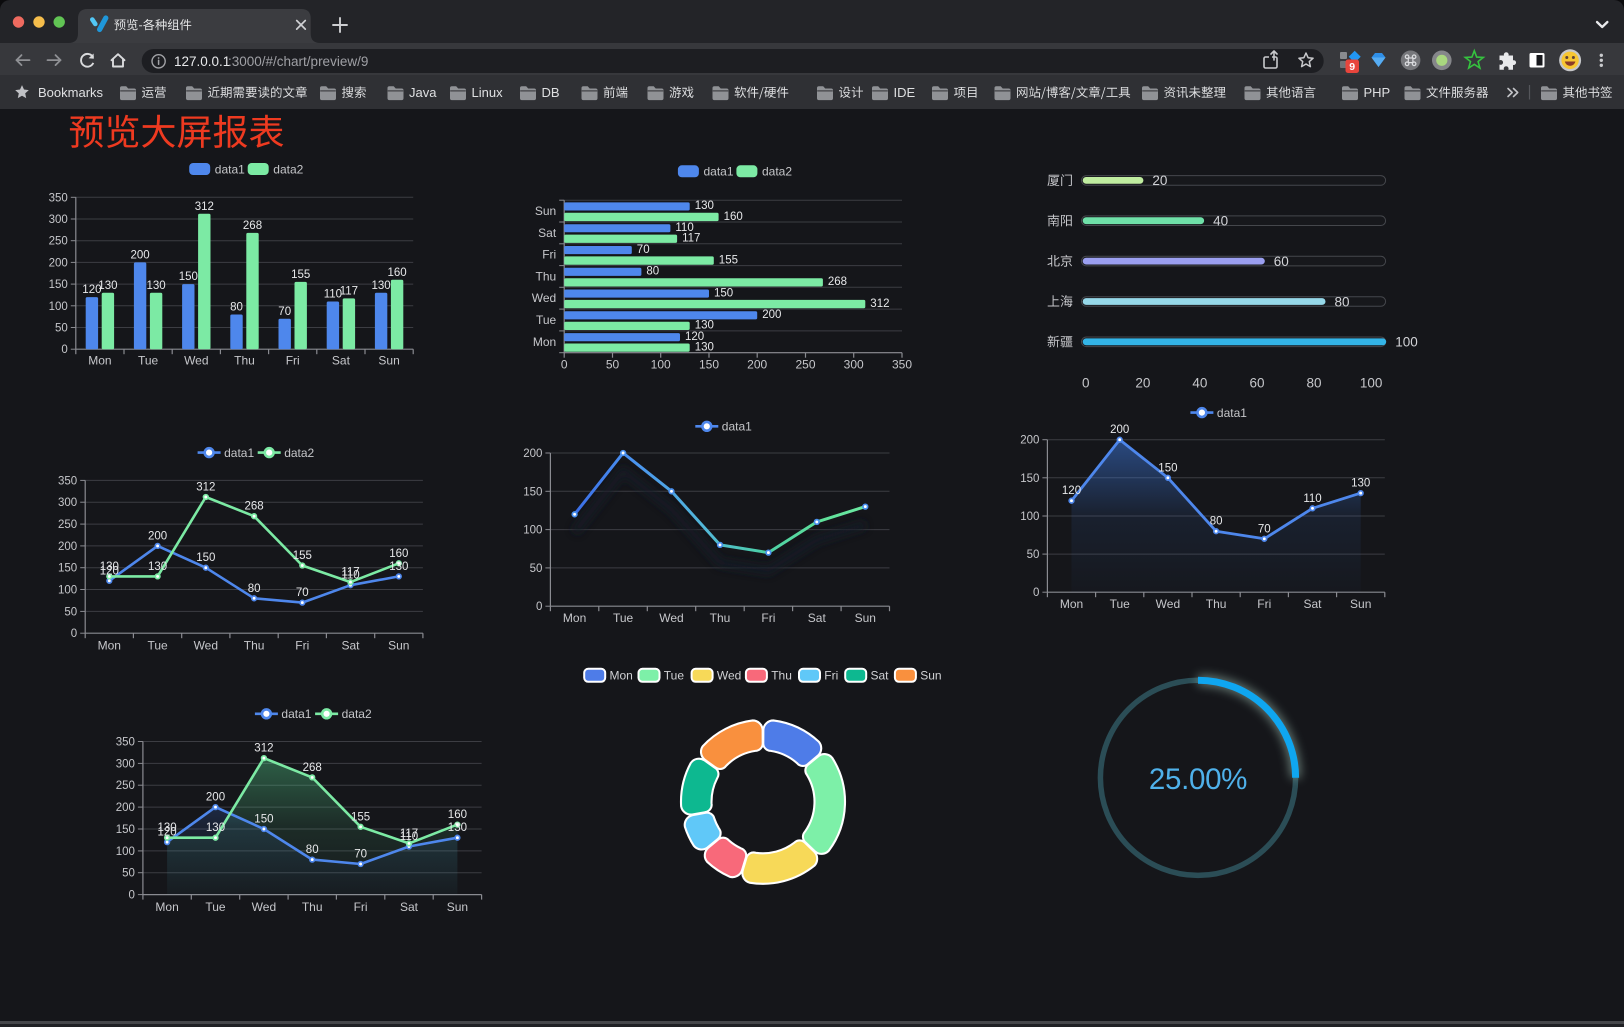 The image size is (1624, 1027). Describe the element at coordinates (125, 786) in the screenshot. I see `svg-text: 250` at that location.